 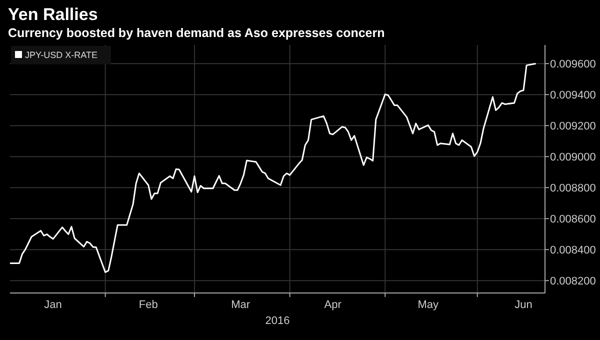 I want to click on chart-subtitle: Currency boosted by haven demand as Aso expresses concern, so click(x=196, y=33).